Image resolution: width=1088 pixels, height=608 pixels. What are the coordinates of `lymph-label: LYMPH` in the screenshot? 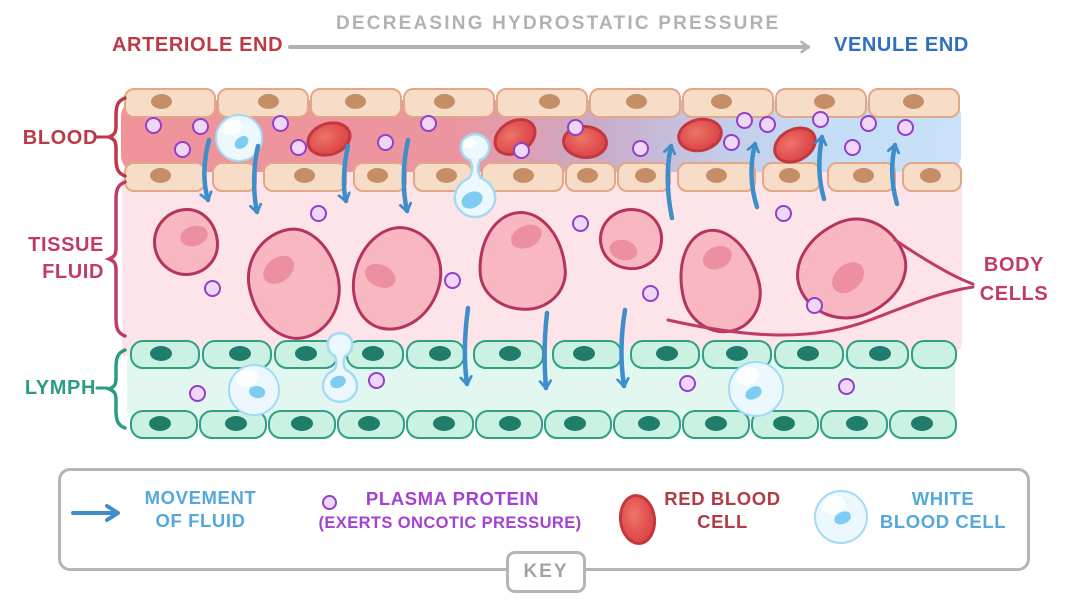 It's located at (60, 388).